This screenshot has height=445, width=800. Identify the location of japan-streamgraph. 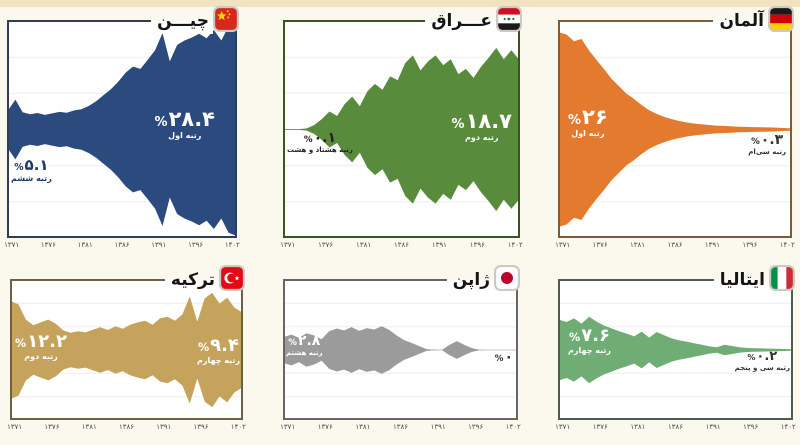
(400, 350).